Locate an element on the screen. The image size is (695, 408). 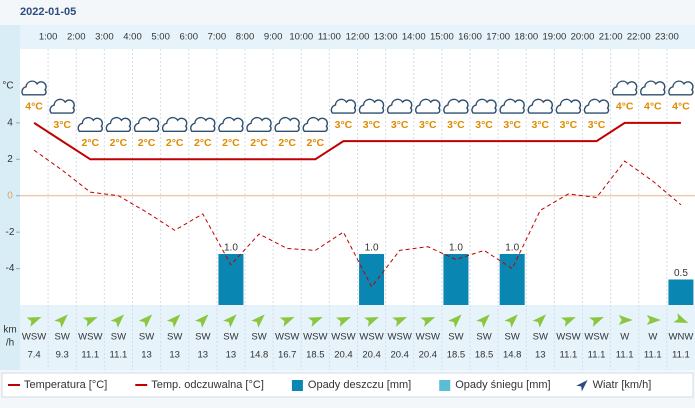
wind-speed: 7.4 is located at coordinates (33, 355).